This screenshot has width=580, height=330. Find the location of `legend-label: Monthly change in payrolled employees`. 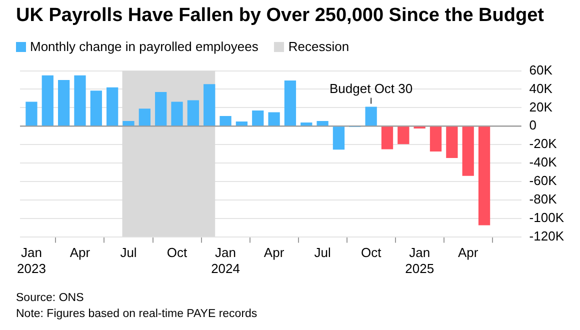

legend-label: Monthly change in payrolled employees is located at coordinates (144, 46).